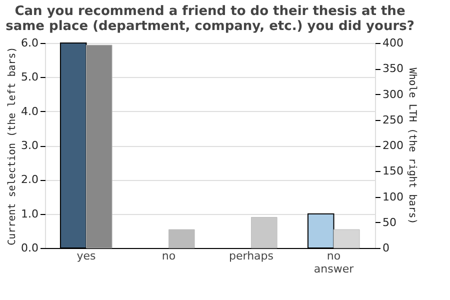  I want to click on x-tick-label: no, so click(169, 256).